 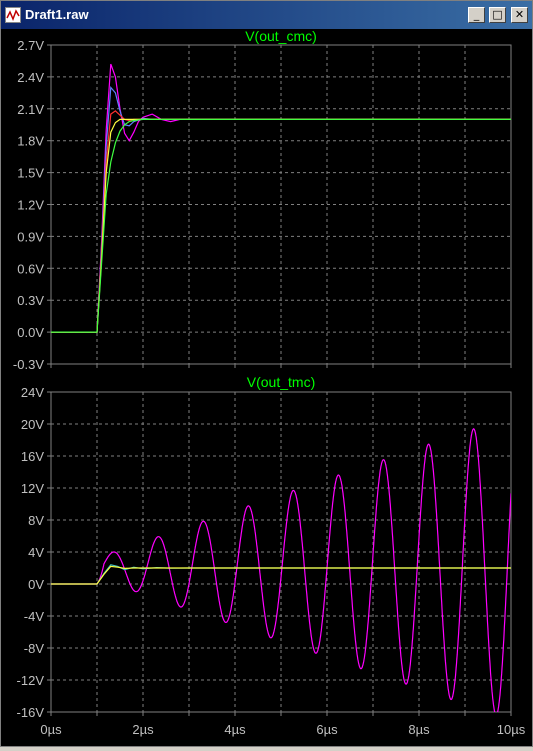 What do you see at coordinates (51, 729) in the screenshot?
I see `x-tick-label: 0µs` at bounding box center [51, 729].